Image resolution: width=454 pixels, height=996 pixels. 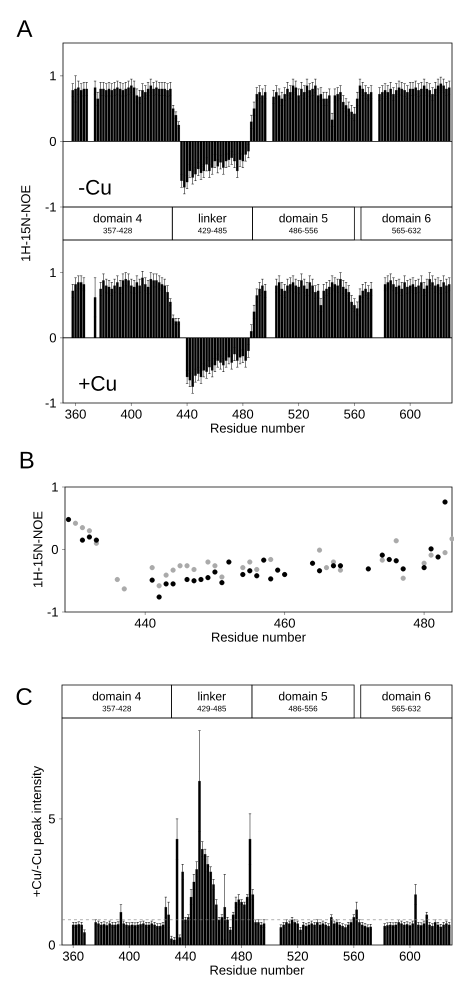 What do you see at coordinates (284, 623) in the screenshot?
I see `x-tick-label: 460` at bounding box center [284, 623].